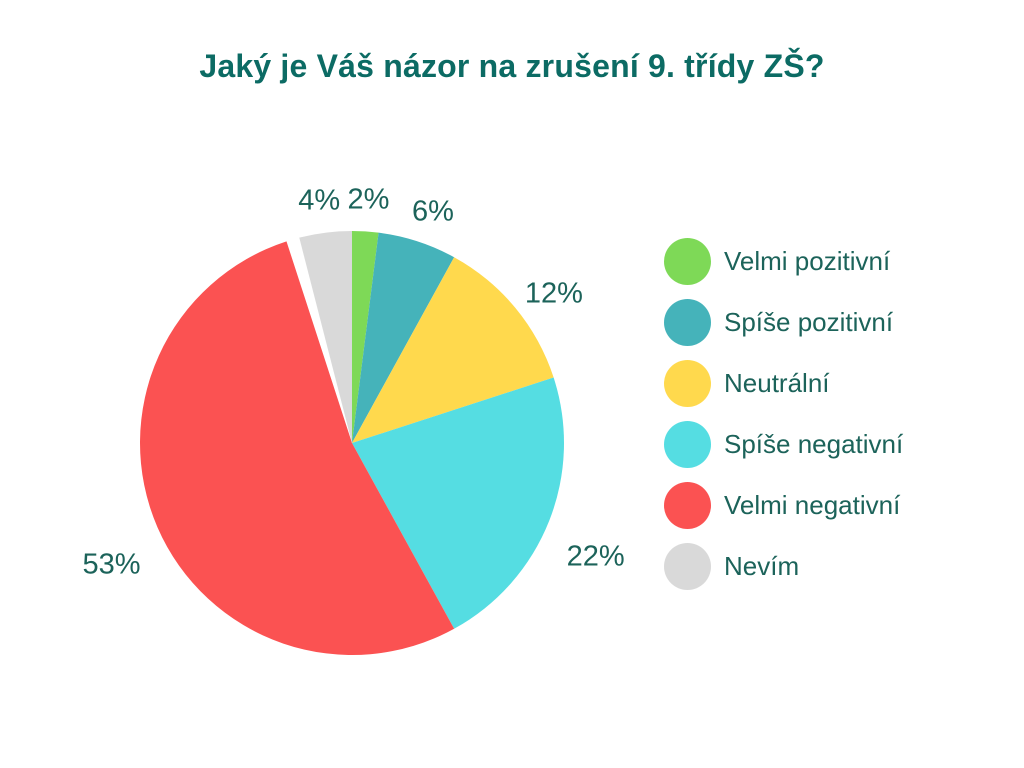 This screenshot has width=1024, height=768. I want to click on slice-value-label-spise-pozitivni: 6%, so click(432, 211).